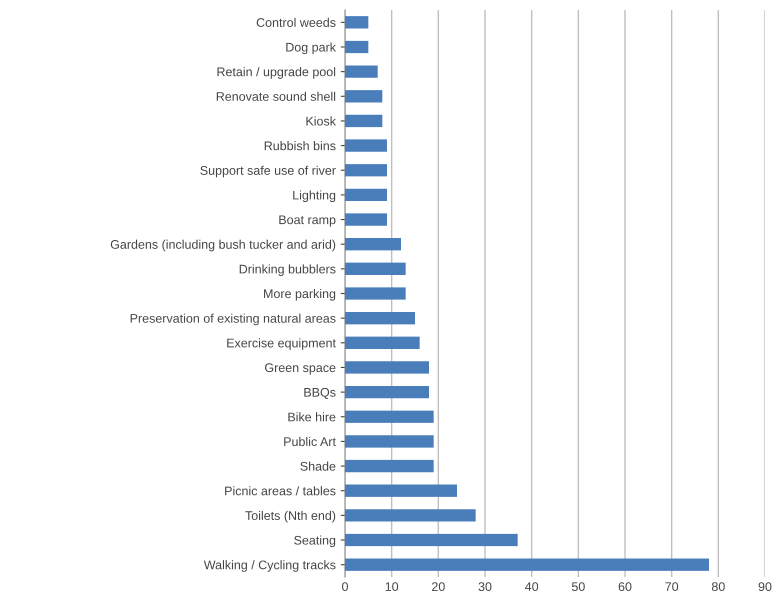 This screenshot has width=779, height=615. I want to click on x-tick-label: 90, so click(765, 587).